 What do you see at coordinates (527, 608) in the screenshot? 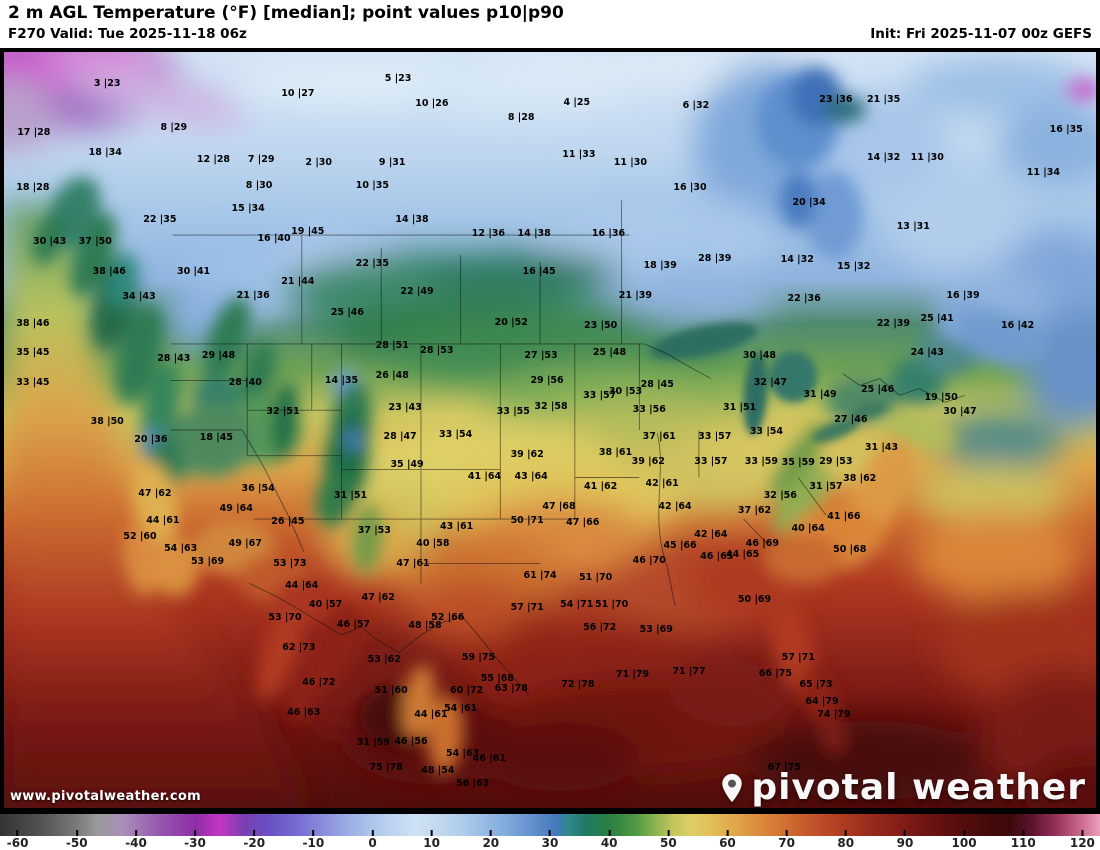
I see `point-value: 57 |71` at bounding box center [527, 608].